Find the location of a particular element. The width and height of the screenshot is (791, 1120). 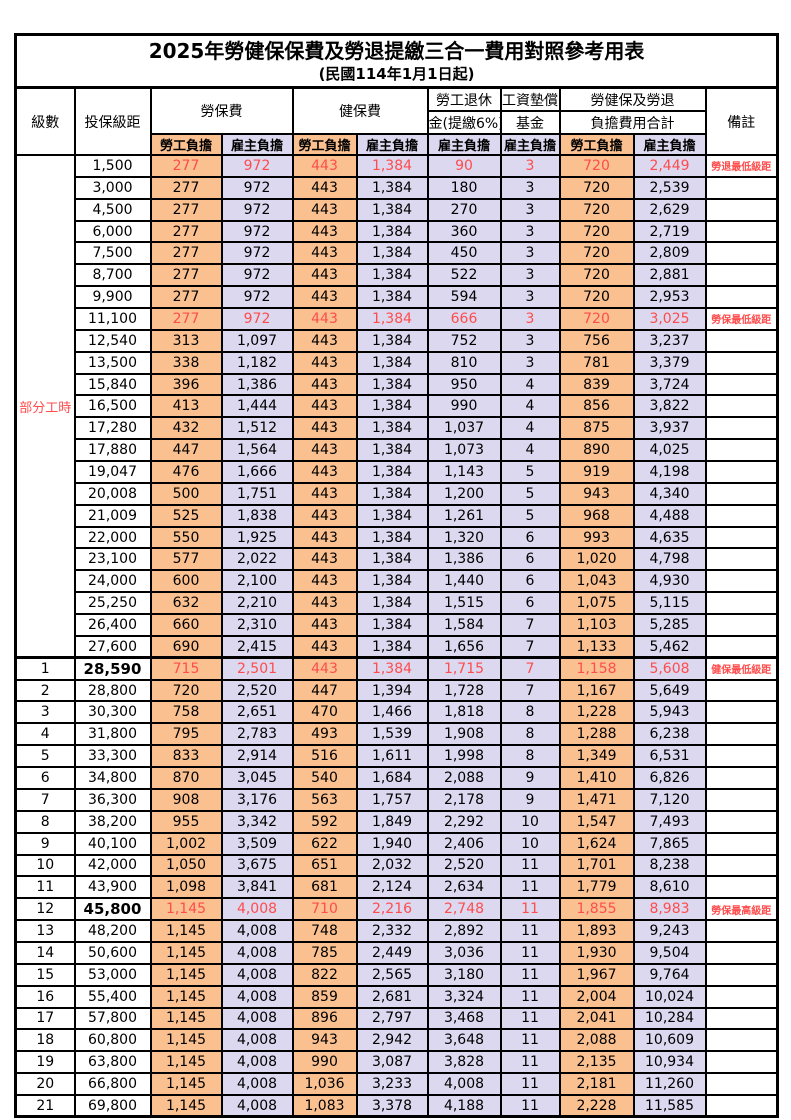

cell-labor-employer: 2,022 is located at coordinates (257, 559).